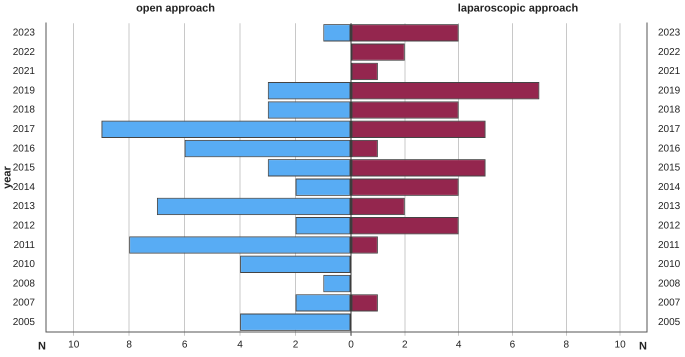  Describe the element at coordinates (8, 177) in the screenshot. I see `y-axis-title: year` at that location.